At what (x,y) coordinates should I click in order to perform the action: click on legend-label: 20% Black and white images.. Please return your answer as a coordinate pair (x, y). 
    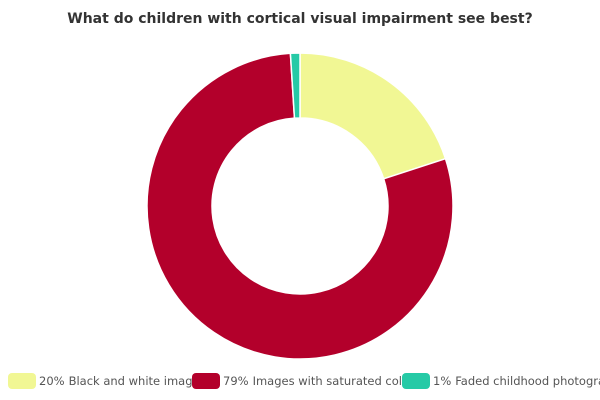
    Looking at the image, I should click on (124, 381).